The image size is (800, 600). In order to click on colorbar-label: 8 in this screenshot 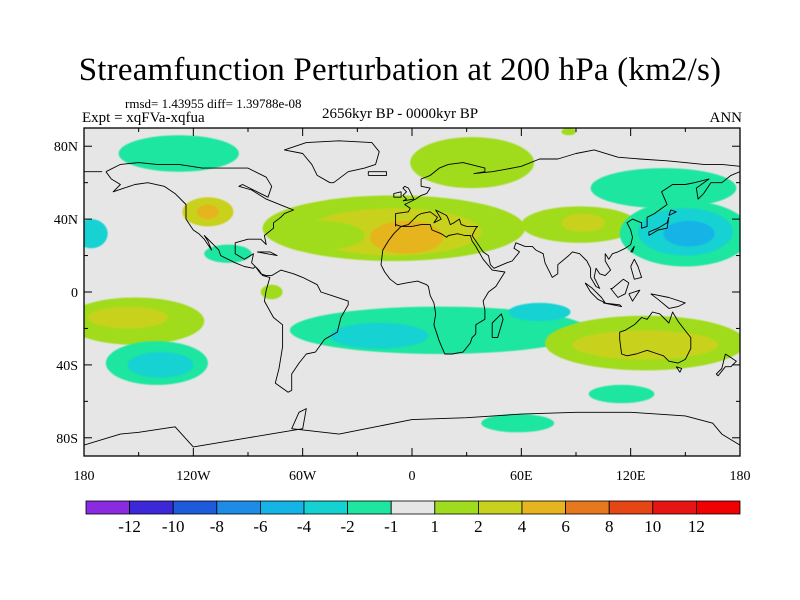, I will do `click(609, 526)`.